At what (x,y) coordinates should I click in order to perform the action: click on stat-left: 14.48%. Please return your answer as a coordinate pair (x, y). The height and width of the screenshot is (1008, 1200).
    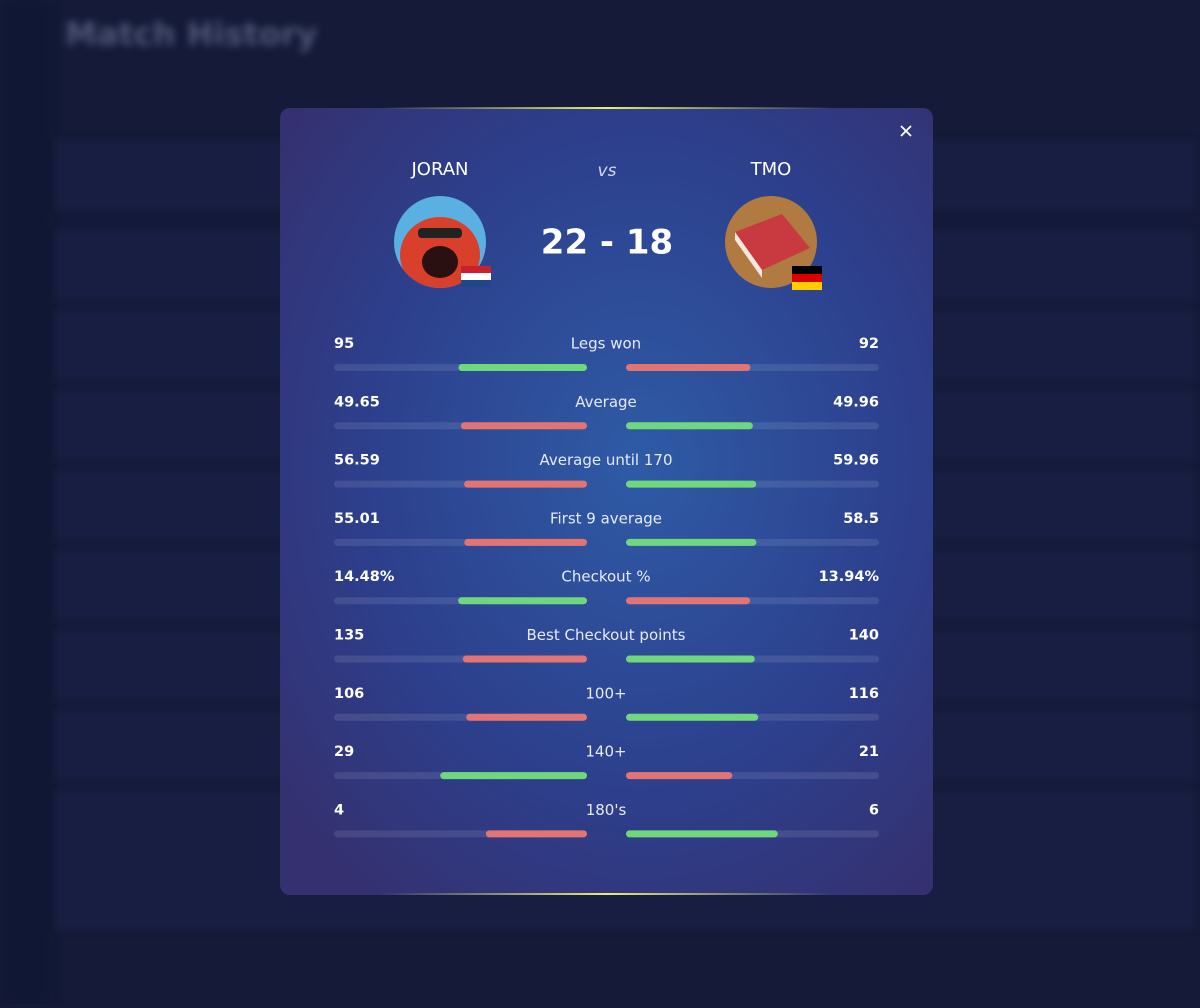
    Looking at the image, I should click on (364, 577).